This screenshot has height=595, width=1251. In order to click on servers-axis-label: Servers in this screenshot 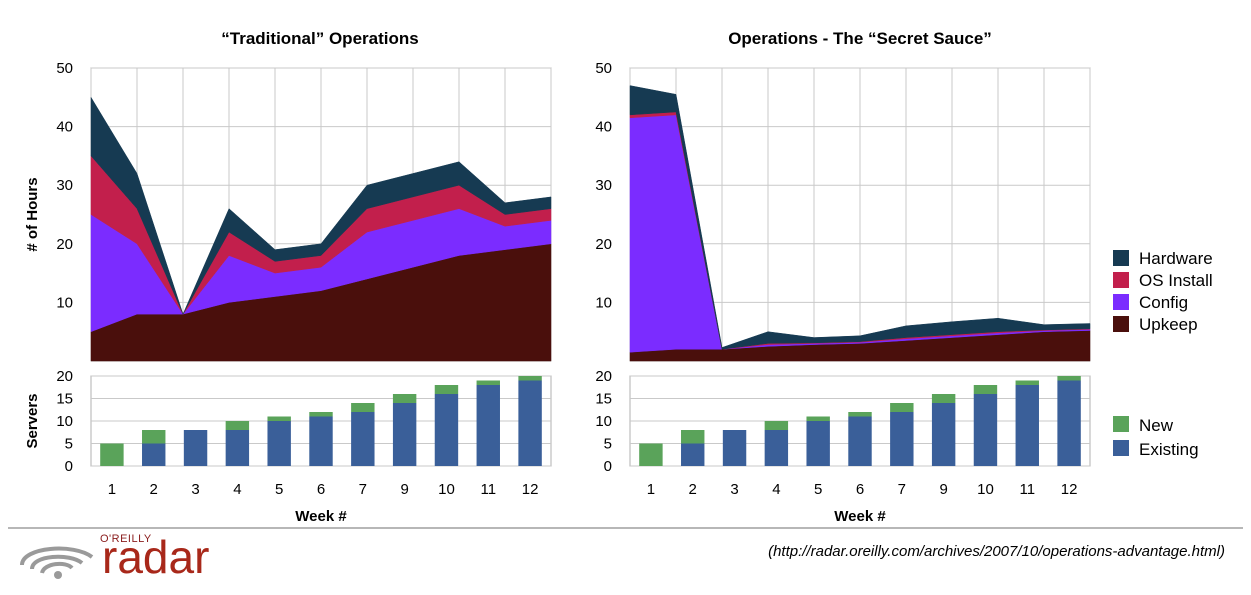, I will do `click(32, 420)`.